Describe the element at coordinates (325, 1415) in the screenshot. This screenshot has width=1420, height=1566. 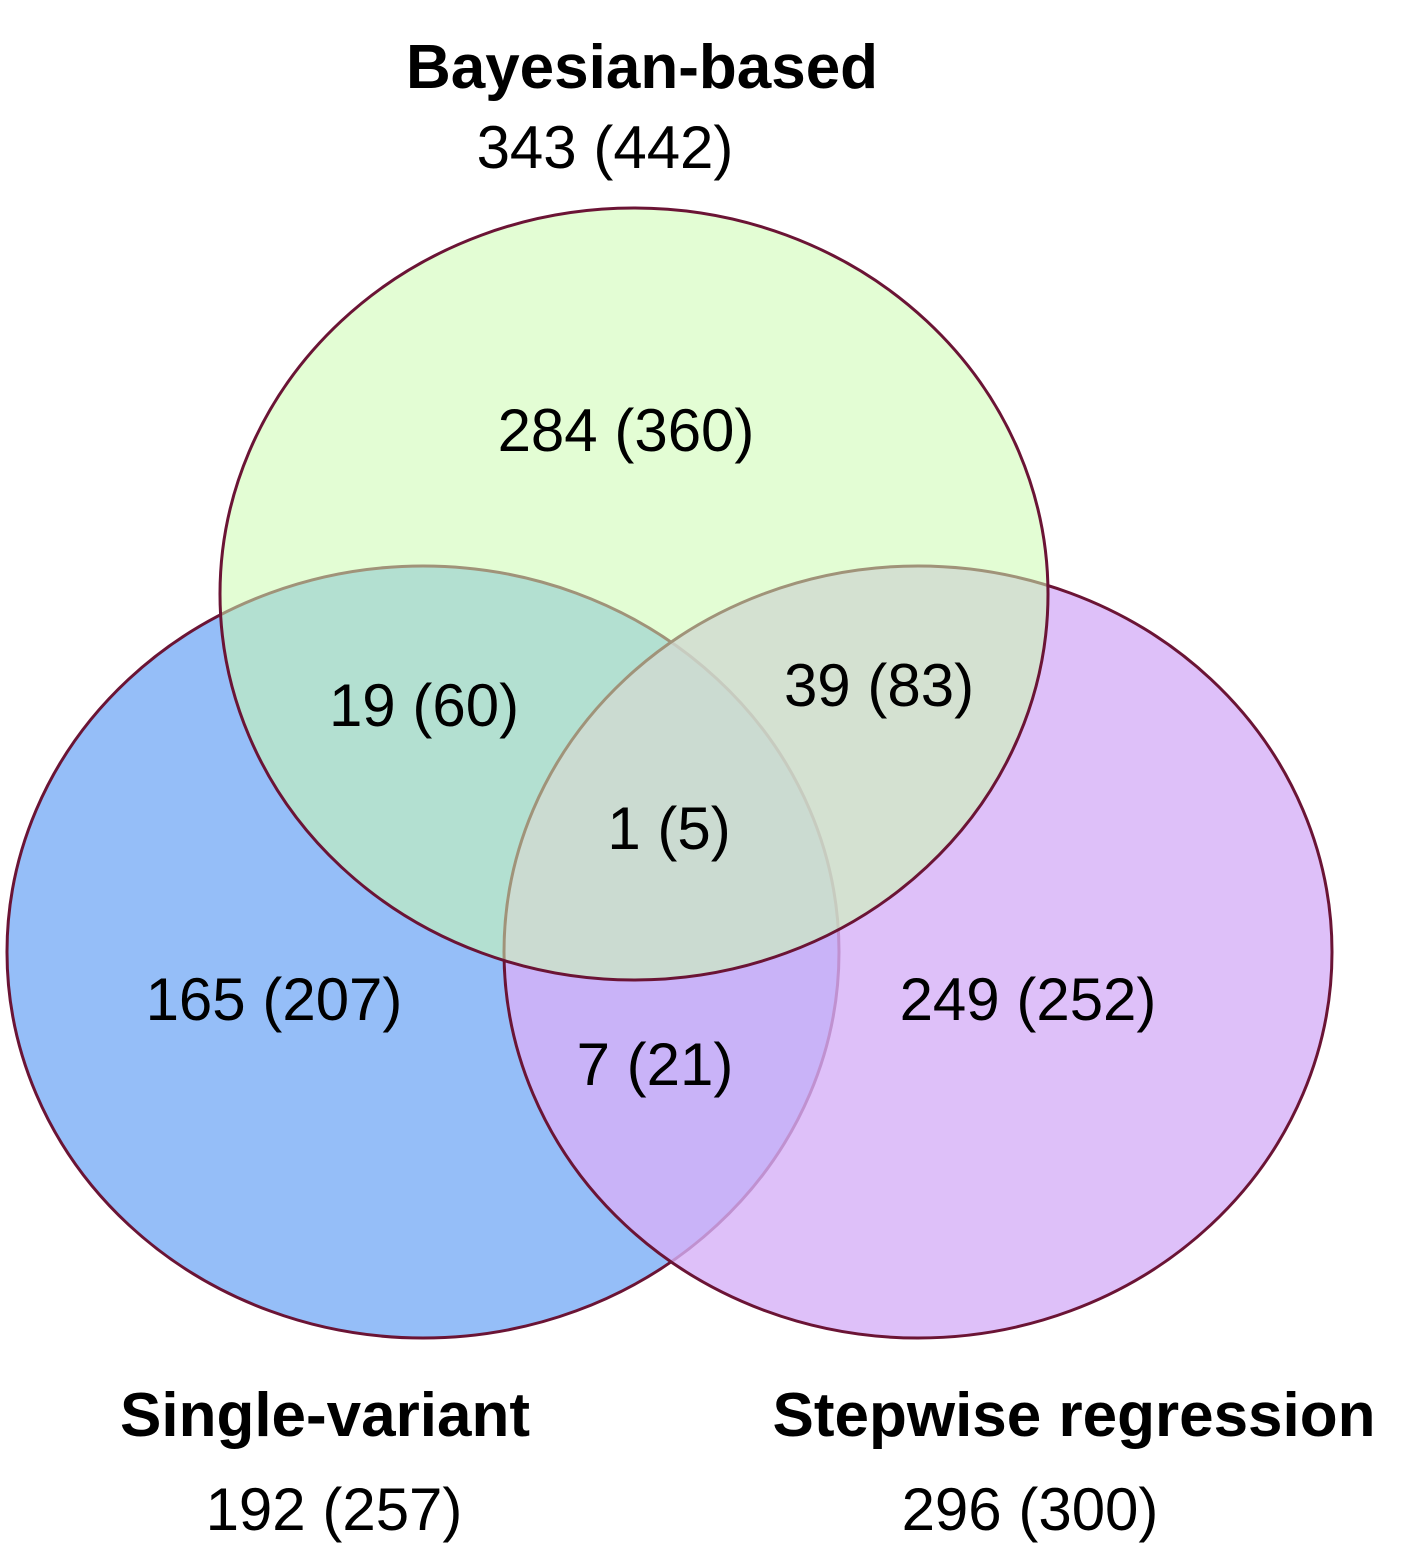
I see `single-variant-title: Single-variant` at that location.